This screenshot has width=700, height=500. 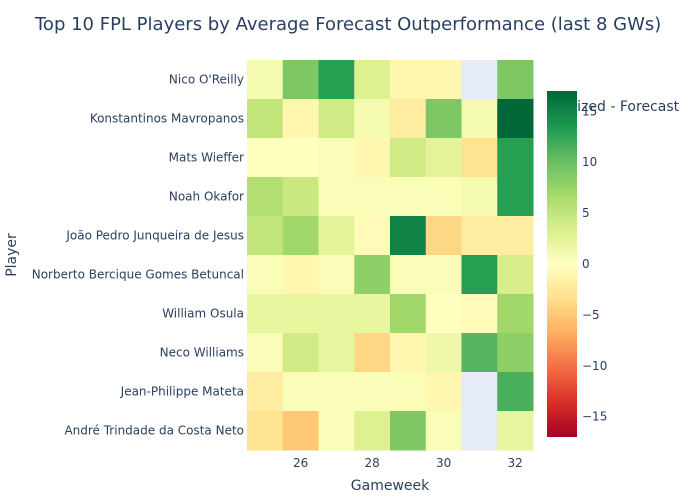 What do you see at coordinates (594, 263) in the screenshot?
I see `colorbar-tick-labels: 15 10 5 0 −5 −10 −15` at bounding box center [594, 263].